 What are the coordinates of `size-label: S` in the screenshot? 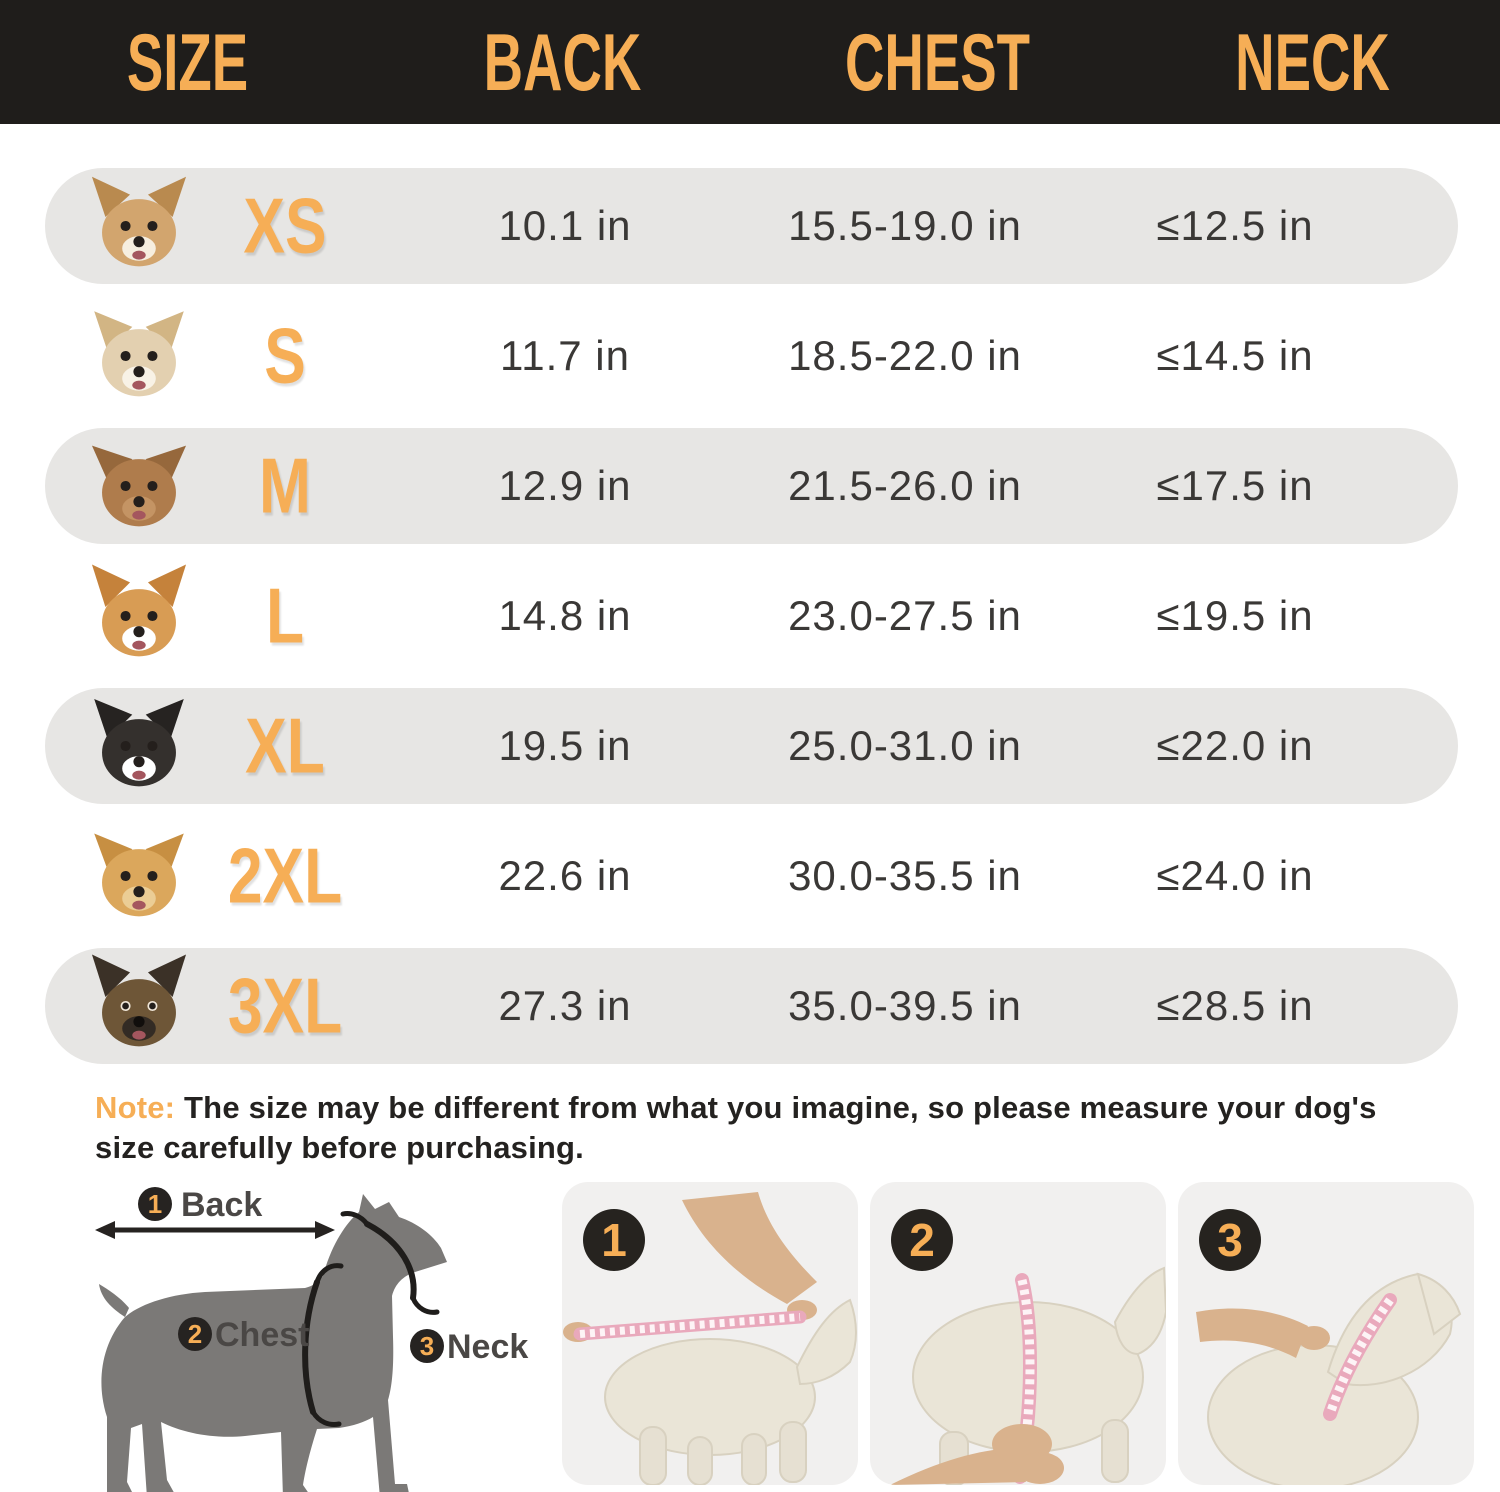 It's located at (285, 356).